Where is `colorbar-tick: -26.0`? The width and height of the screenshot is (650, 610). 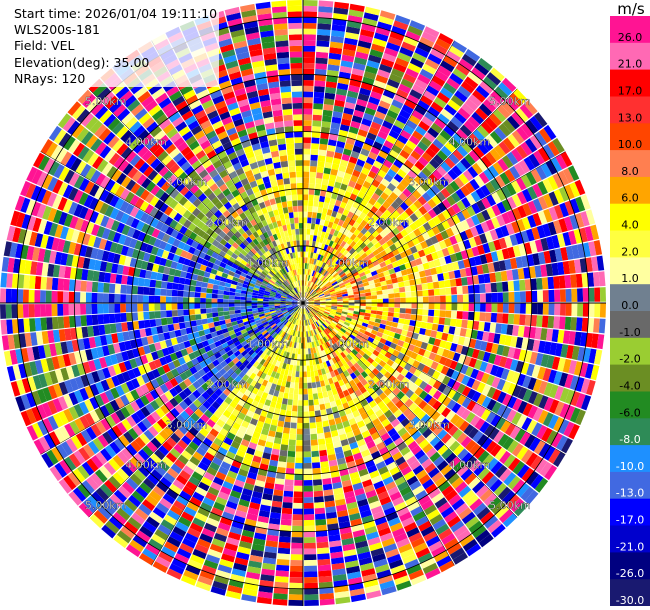 colorbar-tick: -26.0 is located at coordinates (630, 573).